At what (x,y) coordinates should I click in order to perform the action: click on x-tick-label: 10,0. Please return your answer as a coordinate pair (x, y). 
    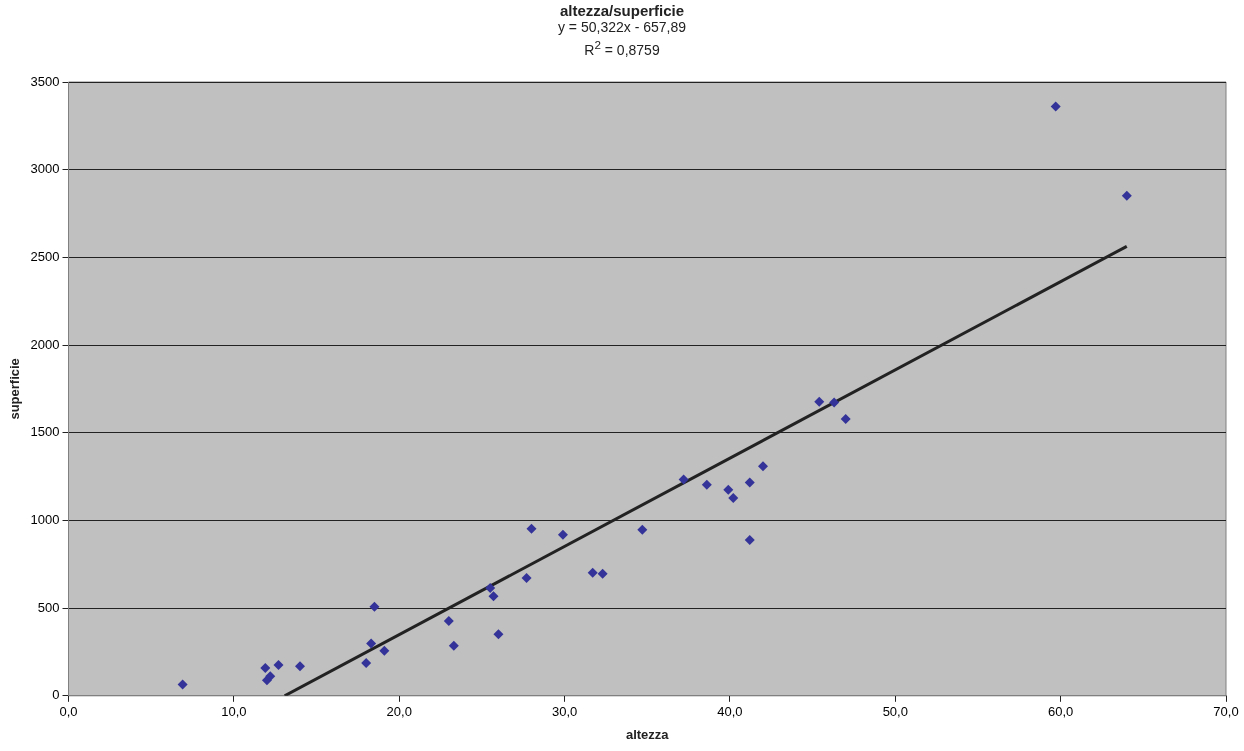
    Looking at the image, I should click on (234, 712).